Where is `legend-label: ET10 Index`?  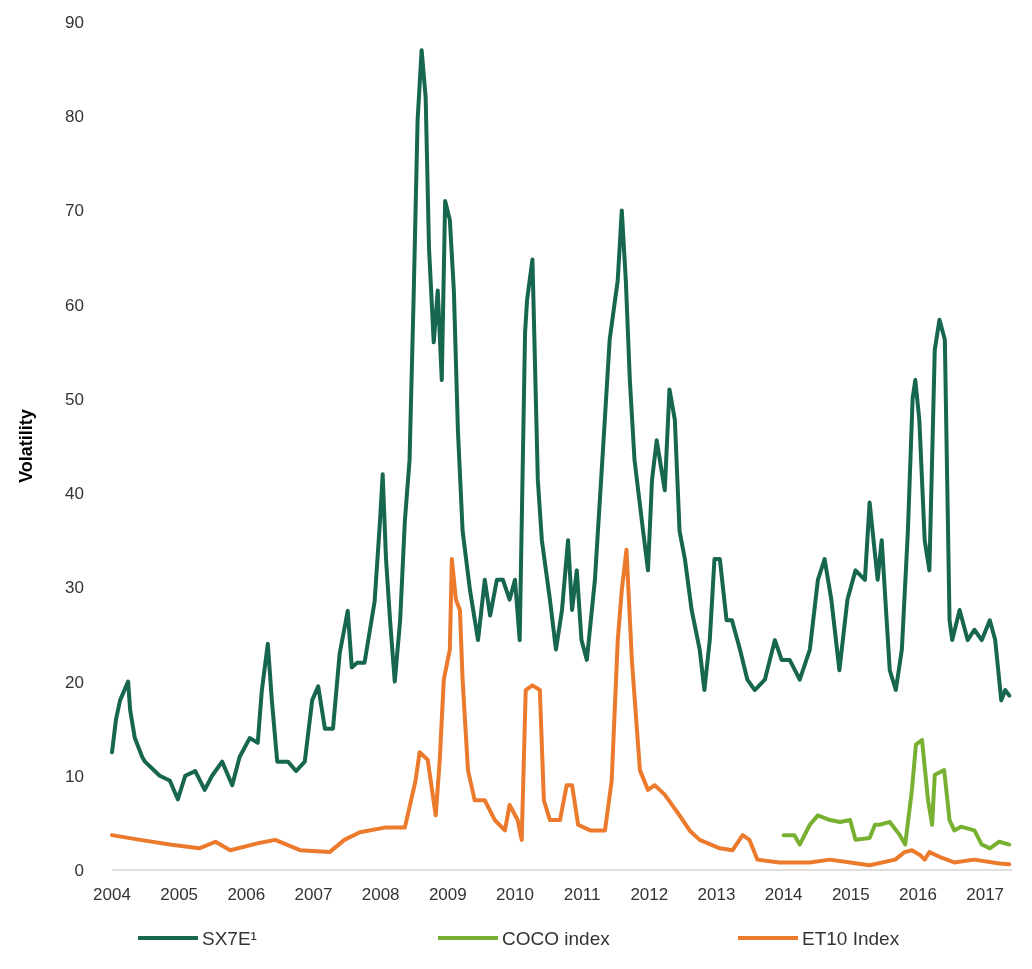 legend-label: ET10 Index is located at coordinates (851, 938).